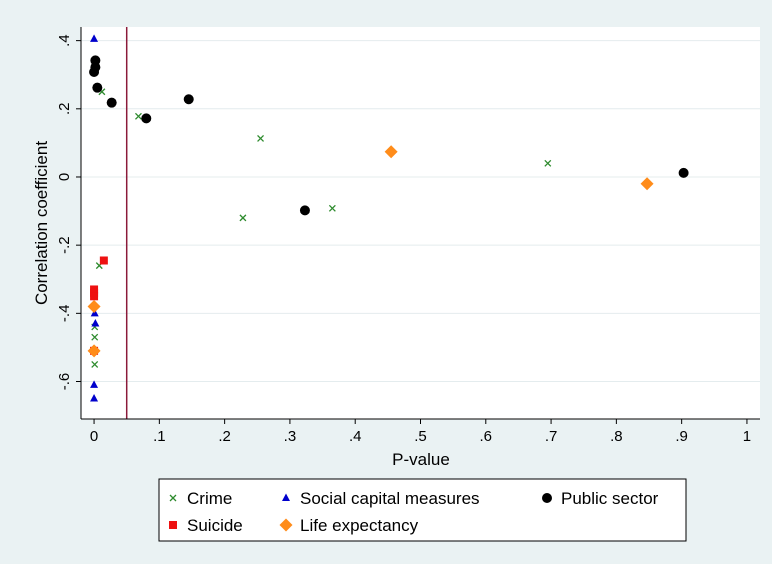 This screenshot has height=564, width=772. I want to click on x-tick-label: .3, so click(290, 436).